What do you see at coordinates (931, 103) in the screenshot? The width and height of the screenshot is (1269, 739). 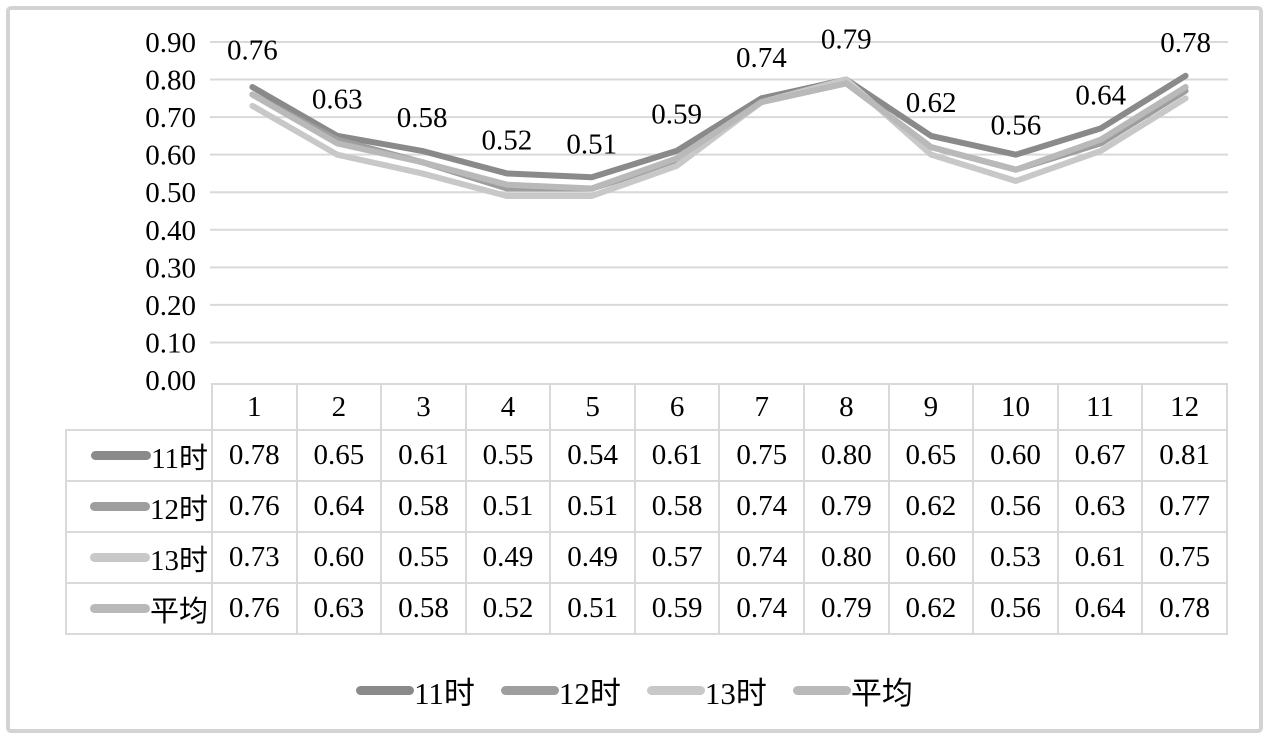 I see `data-label: 0.62` at bounding box center [931, 103].